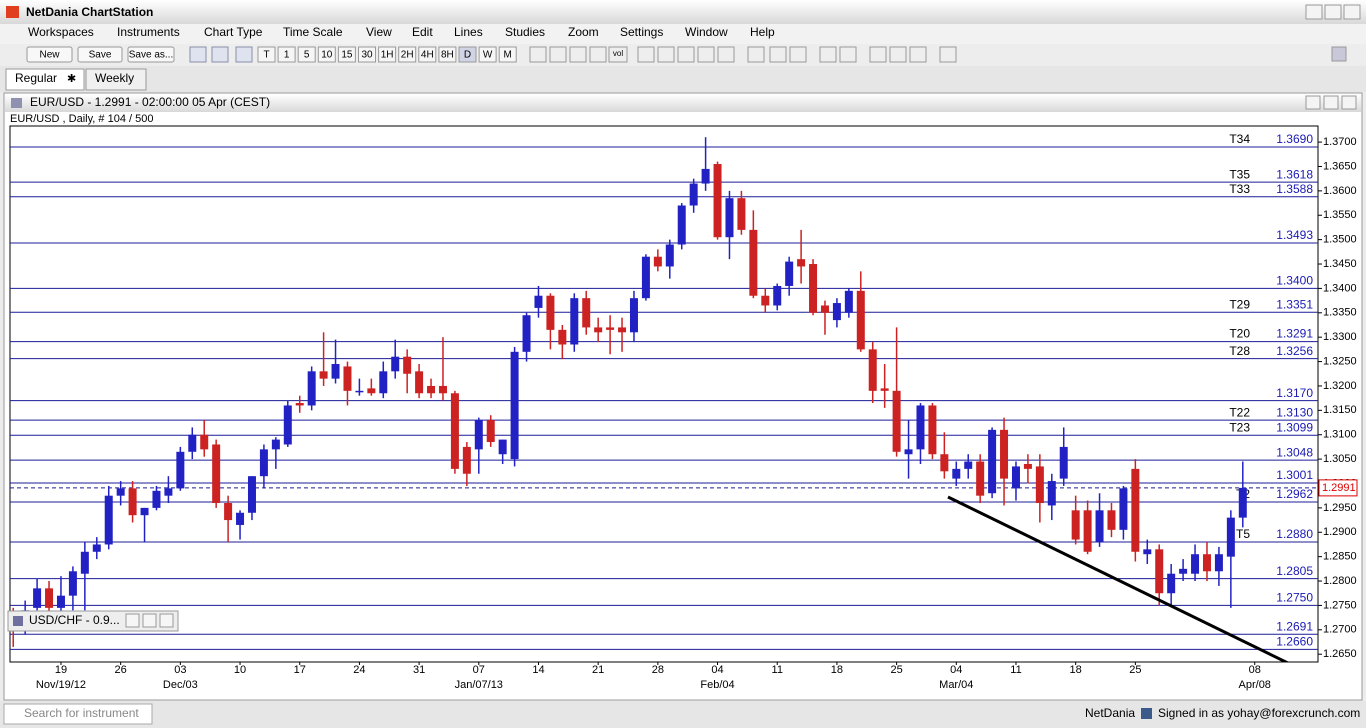  What do you see at coordinates (149, 620) in the screenshot?
I see `mini-maximize` at bounding box center [149, 620].